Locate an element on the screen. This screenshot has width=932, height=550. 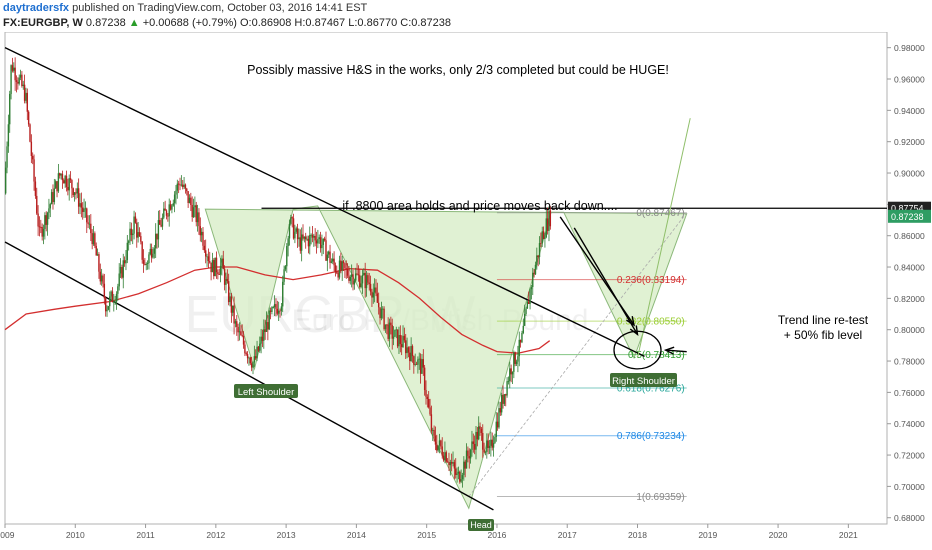
change-arrow-icon: ▲ is located at coordinates (134, 23).